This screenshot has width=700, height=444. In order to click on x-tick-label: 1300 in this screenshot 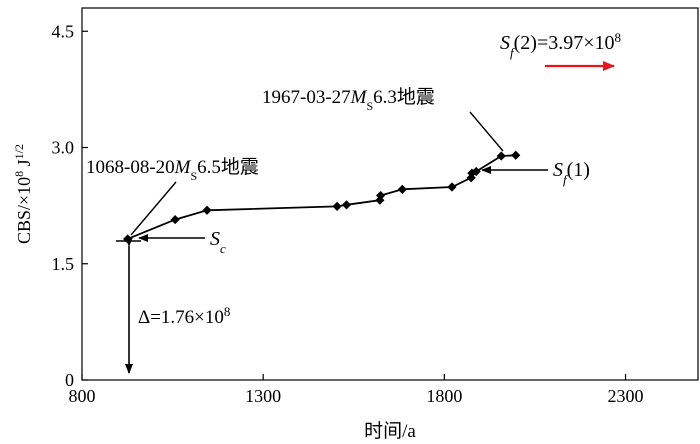, I will do `click(263, 396)`.